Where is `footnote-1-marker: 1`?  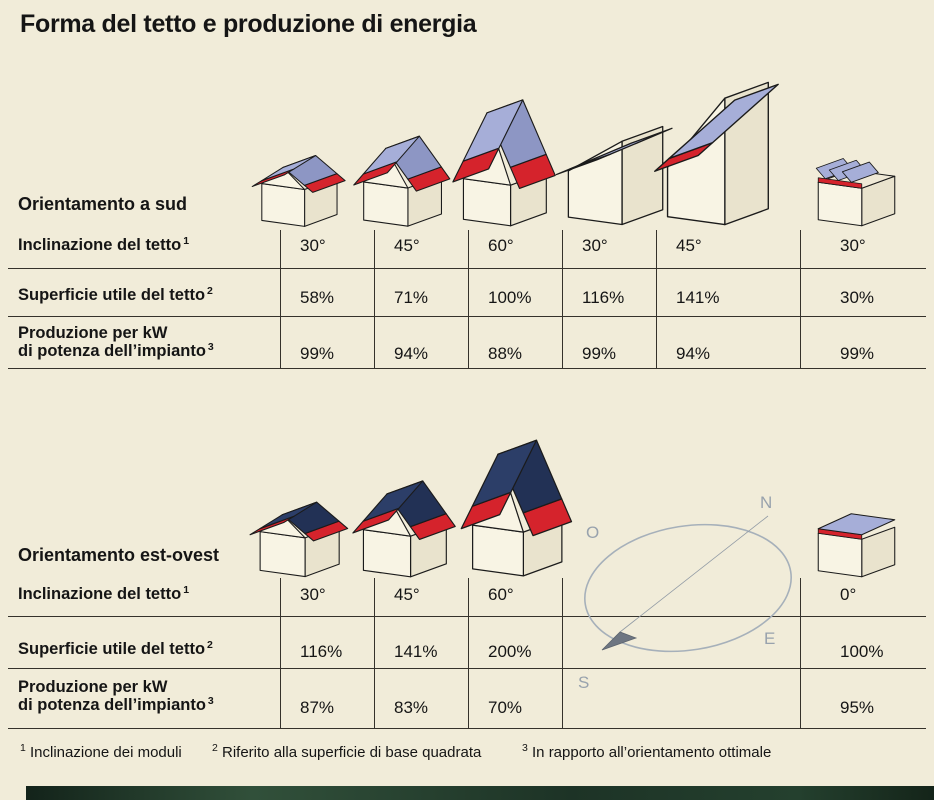
footnote-1-marker: 1 is located at coordinates (23, 748).